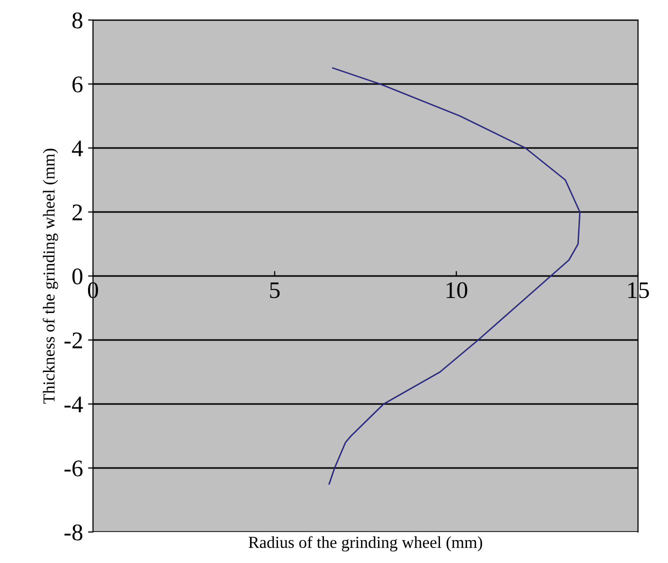 Image resolution: width=668 pixels, height=563 pixels. What do you see at coordinates (77, 84) in the screenshot?
I see `y-tick-label: 6` at bounding box center [77, 84].